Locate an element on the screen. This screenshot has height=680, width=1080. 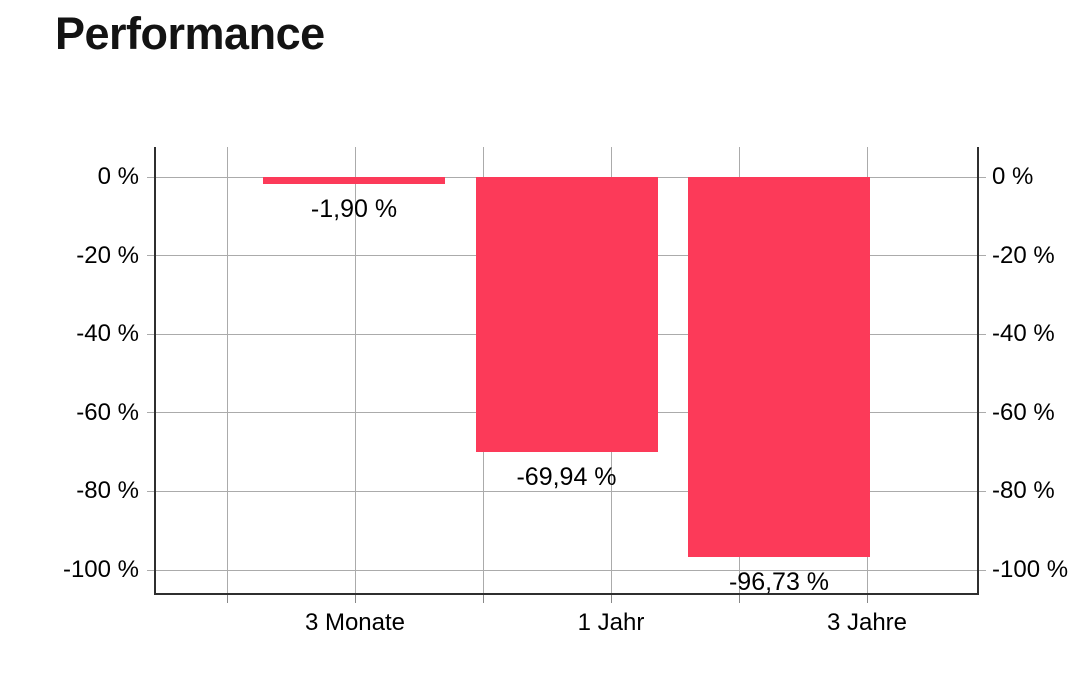
x-axis-label-3-jahre: 3 Jahre is located at coordinates (867, 622).